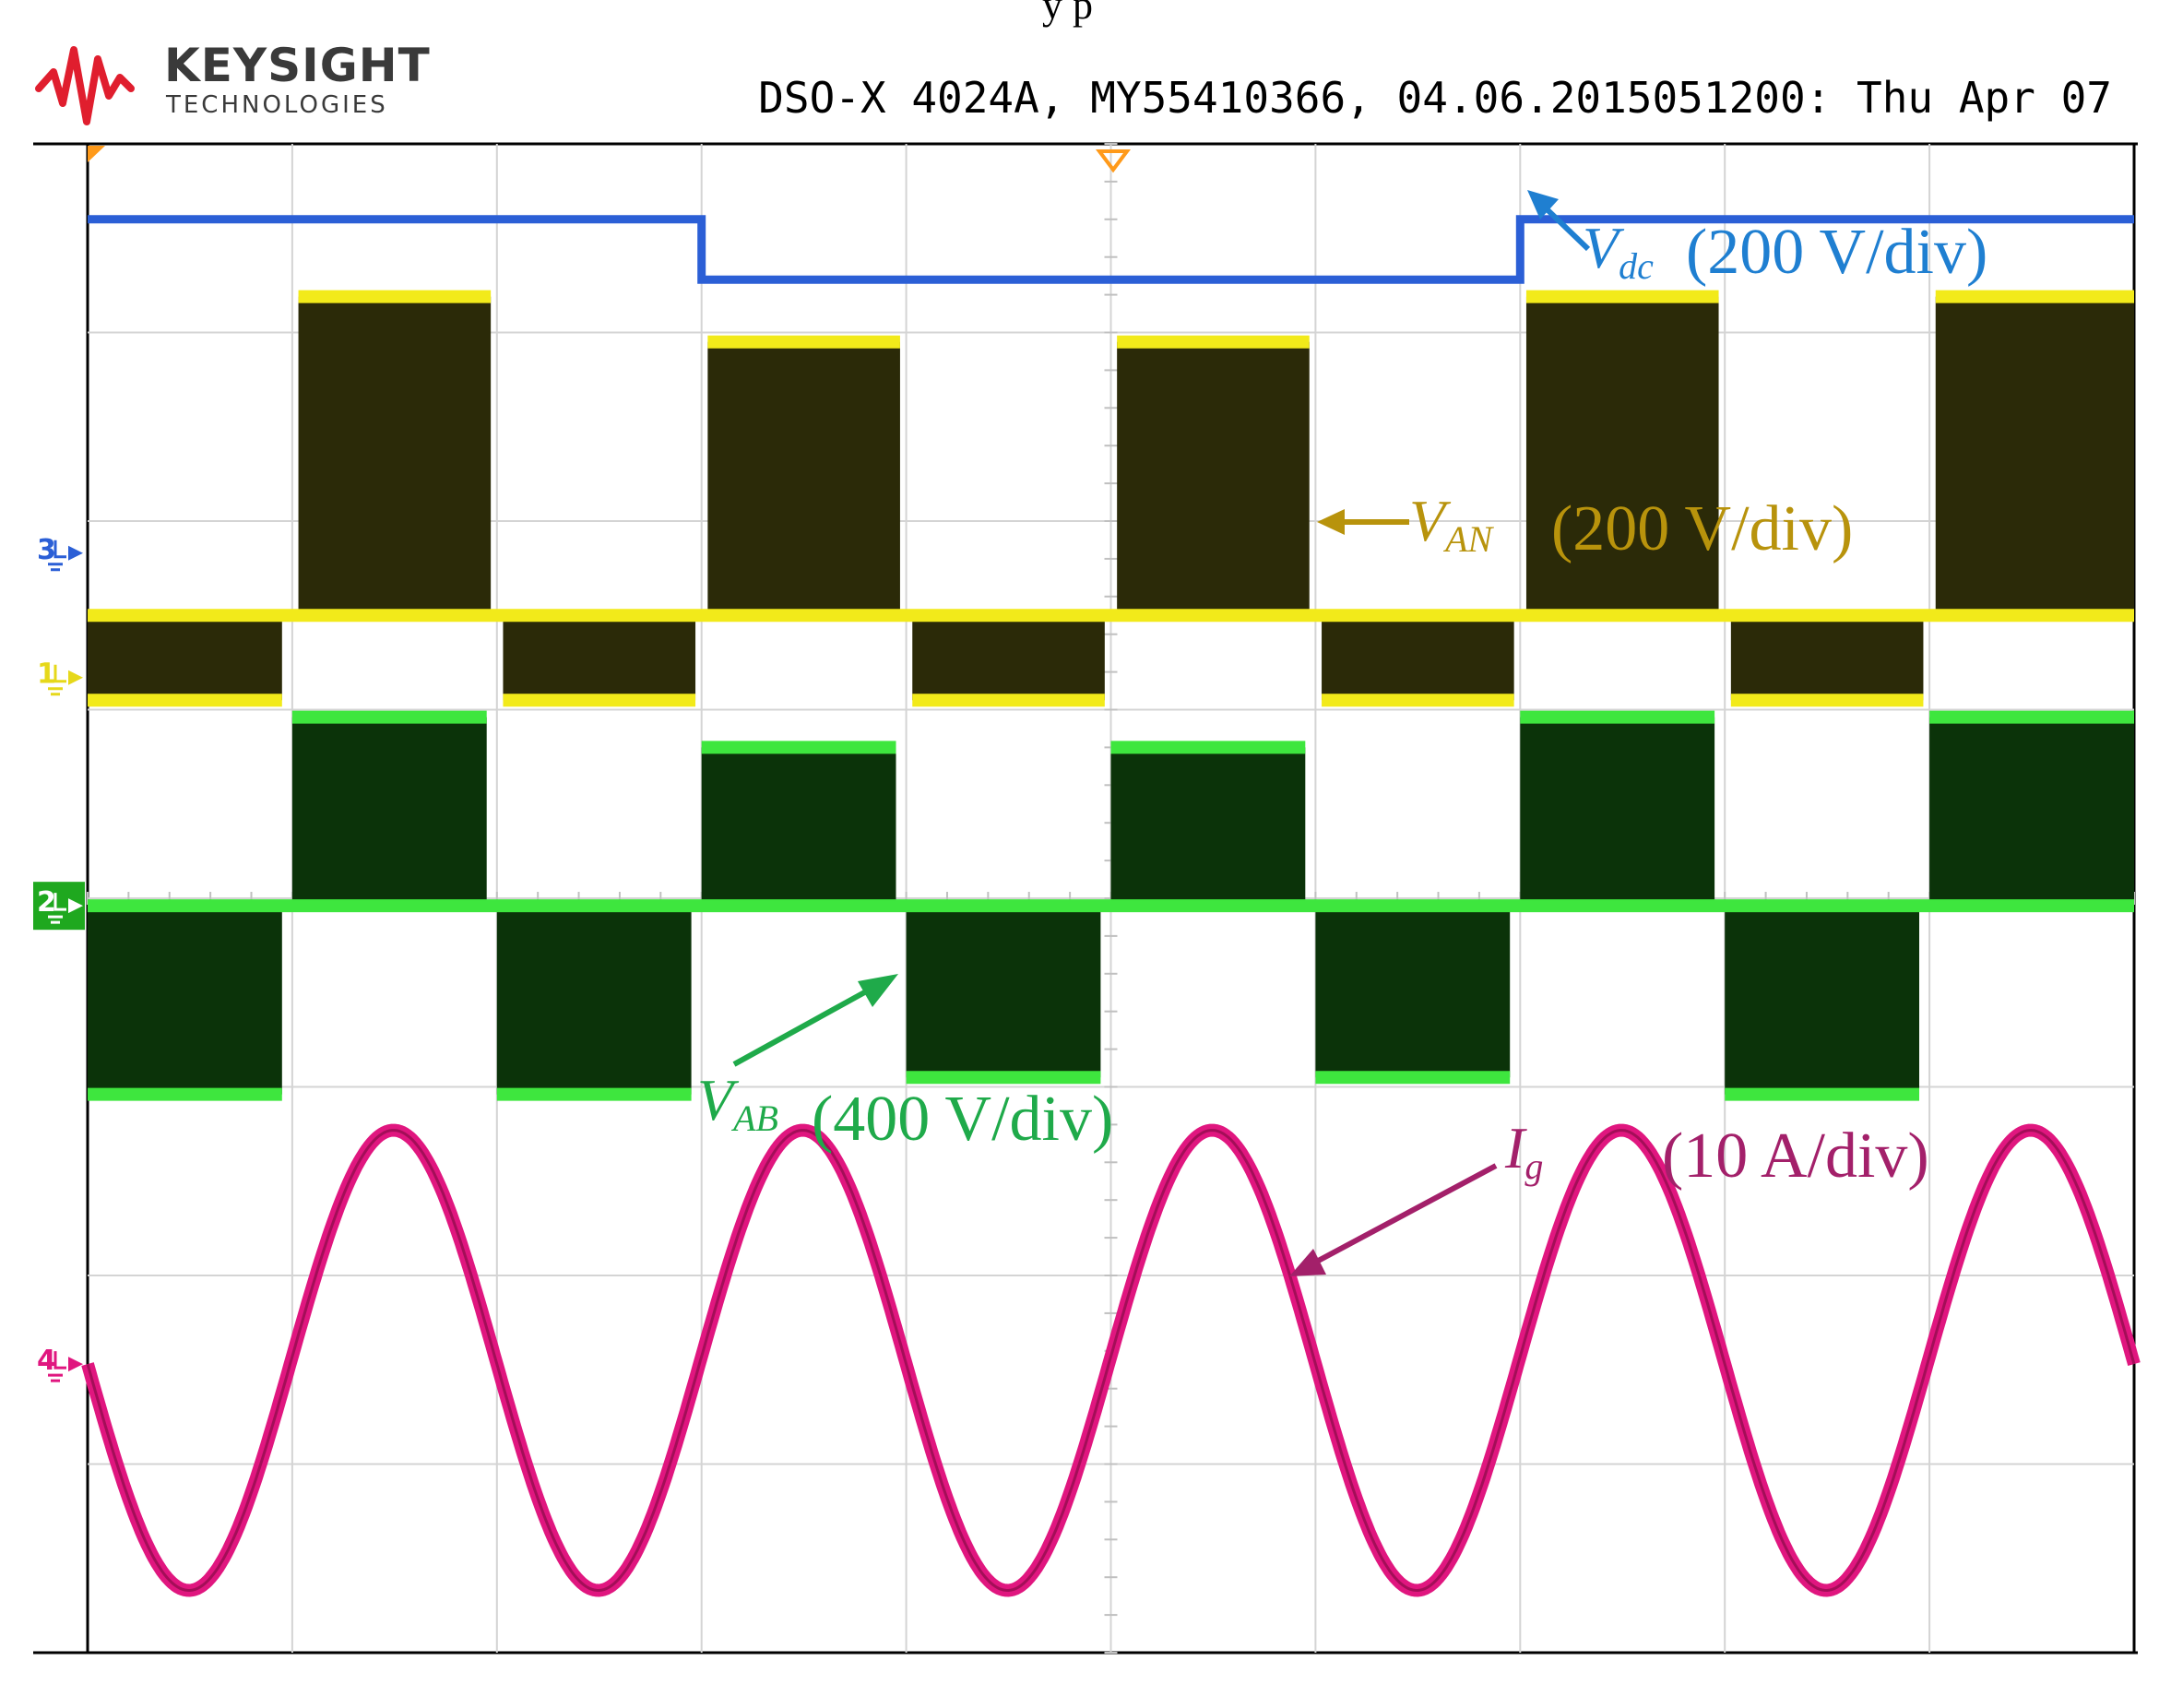 The width and height of the screenshot is (2171, 1708). I want to click on vab-label: VAB, so click(737, 1103).